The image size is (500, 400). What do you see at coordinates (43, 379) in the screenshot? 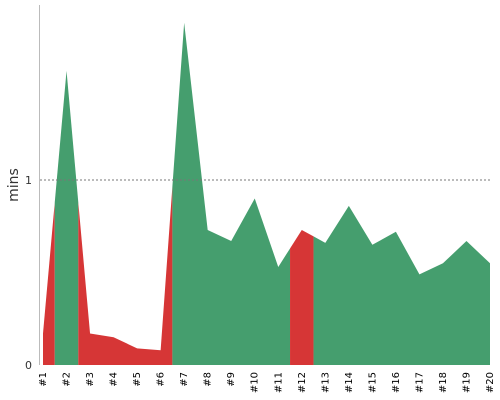
I see `x-tick-label: #1` at bounding box center [43, 379].